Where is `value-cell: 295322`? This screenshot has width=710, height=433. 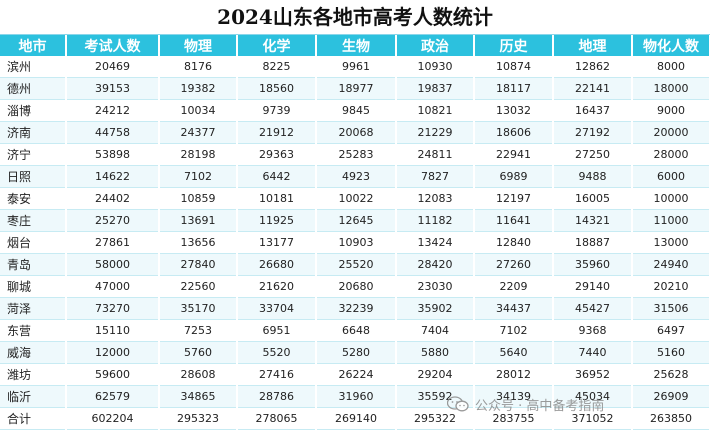 value-cell: 295322 is located at coordinates (435, 418).